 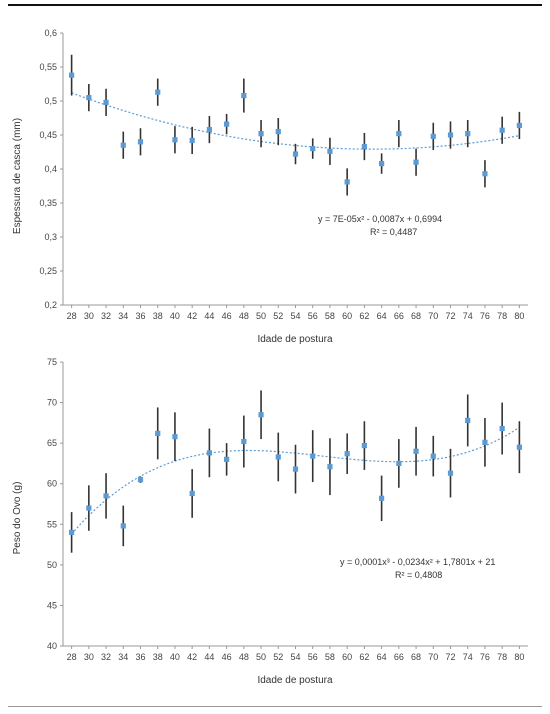 I want to click on x-tick-label: 36, so click(x=140, y=316).